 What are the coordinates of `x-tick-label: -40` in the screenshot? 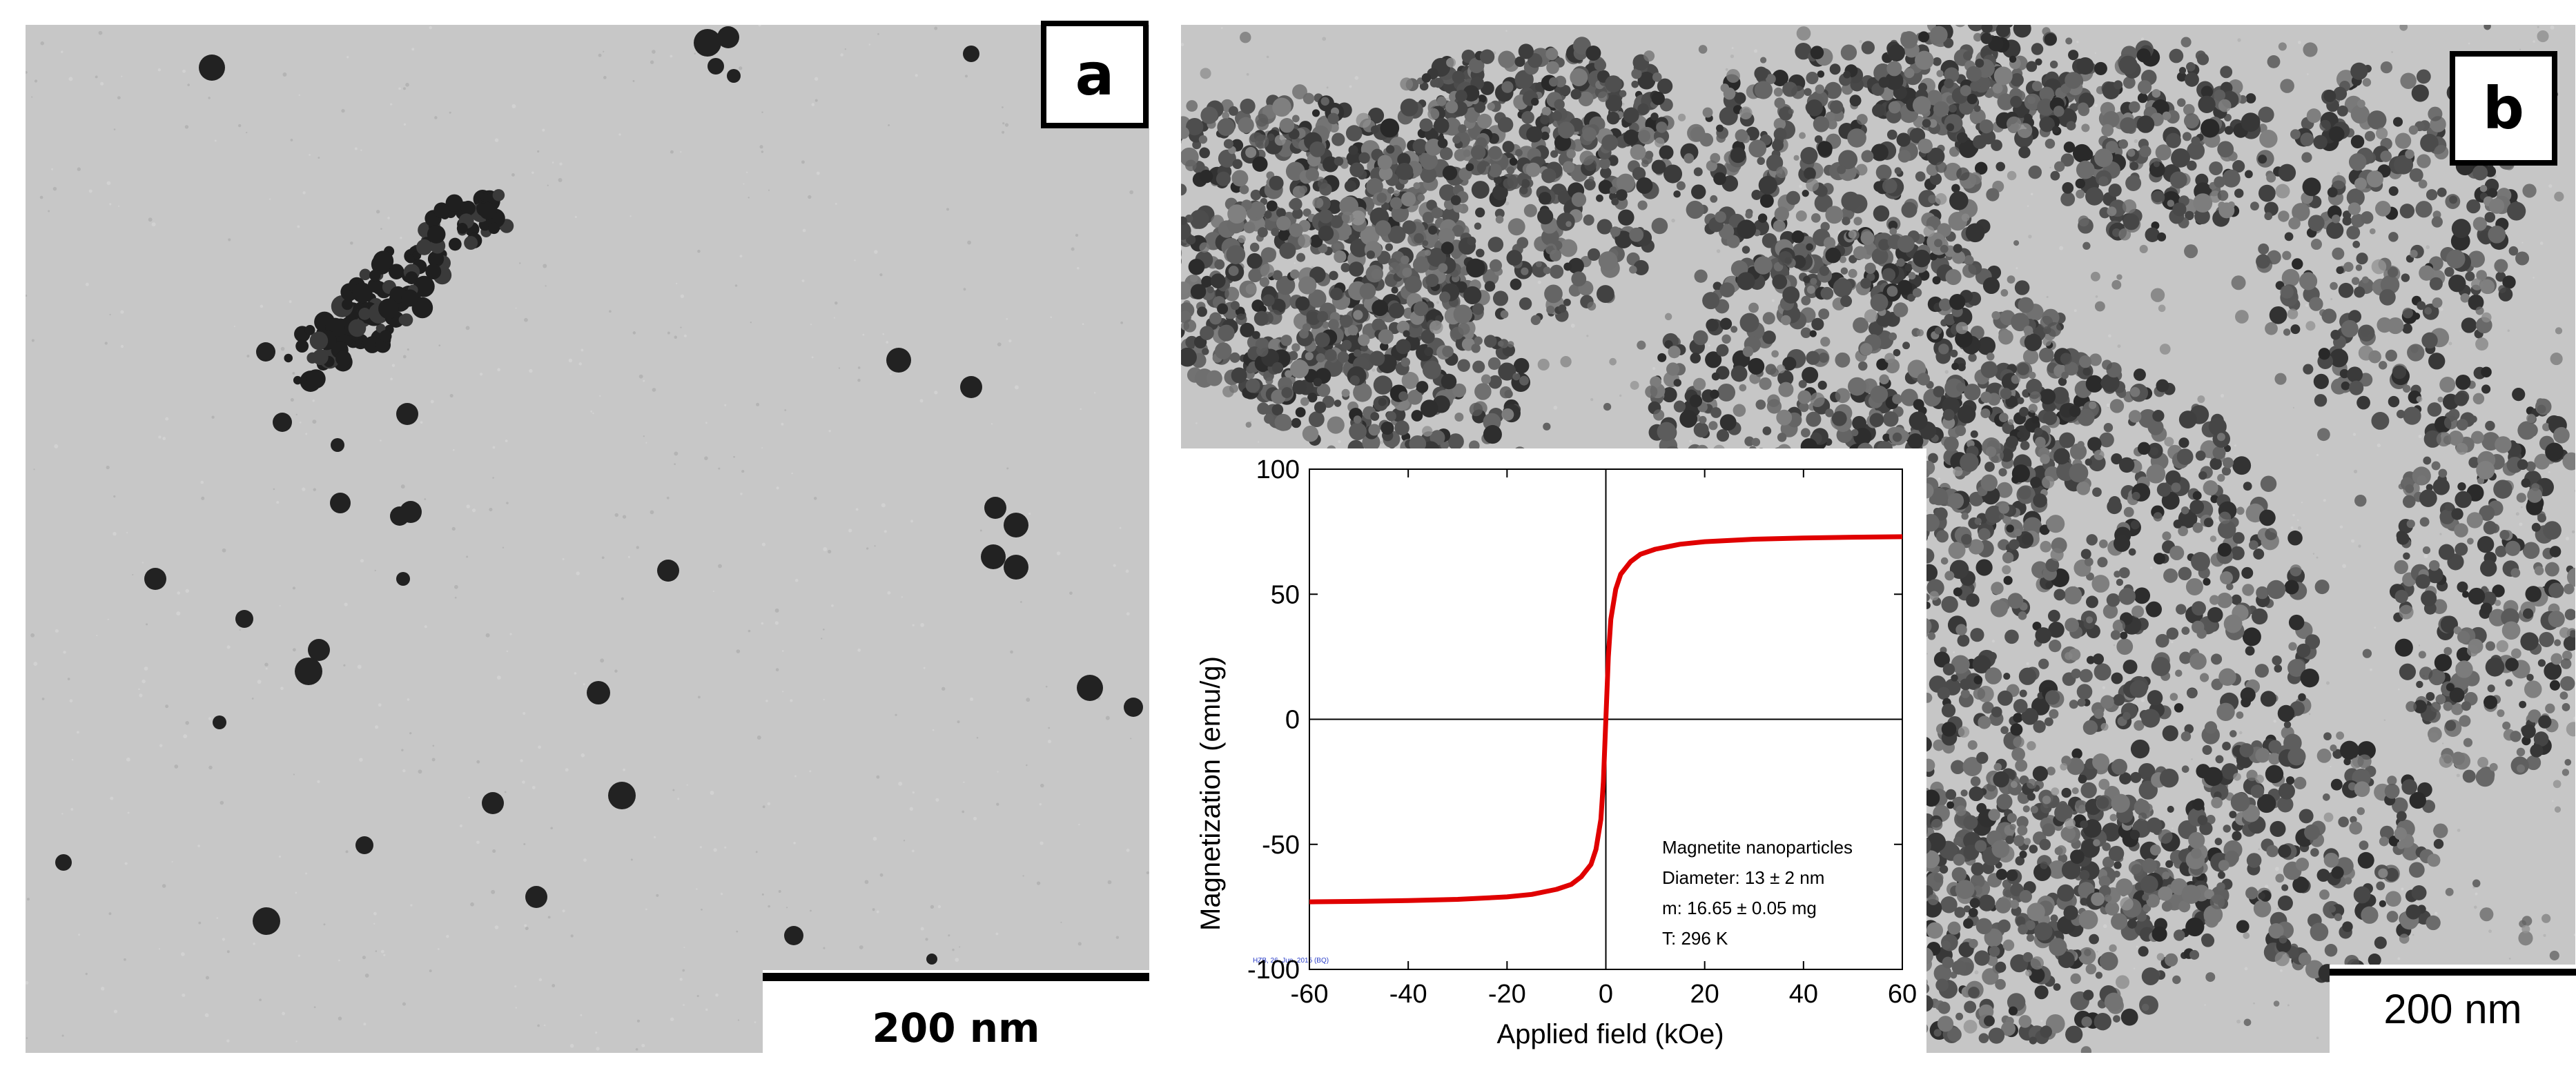 It's located at (1408, 994).